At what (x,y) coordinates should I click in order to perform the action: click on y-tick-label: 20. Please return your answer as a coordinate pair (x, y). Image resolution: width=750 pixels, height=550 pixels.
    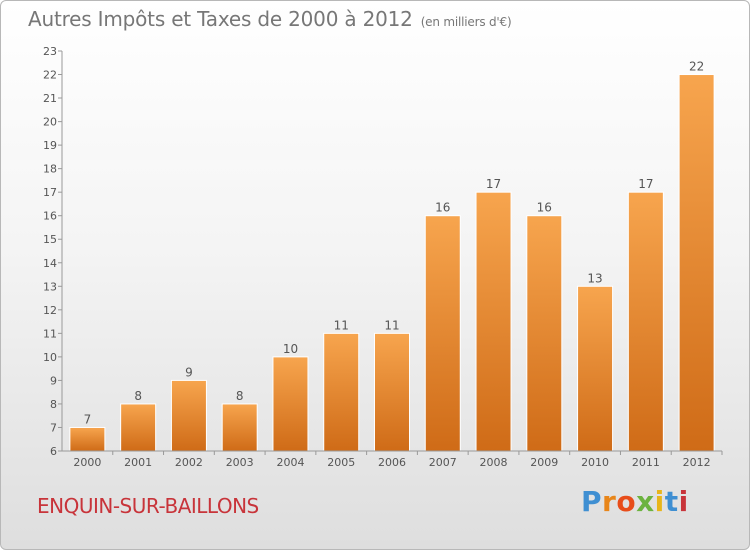
    Looking at the image, I should click on (50, 122).